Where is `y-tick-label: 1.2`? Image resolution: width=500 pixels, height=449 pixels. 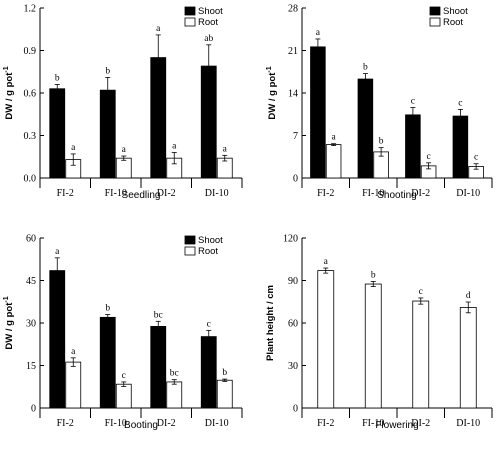
y-tick-label: 1.2 is located at coordinates (30, 9).